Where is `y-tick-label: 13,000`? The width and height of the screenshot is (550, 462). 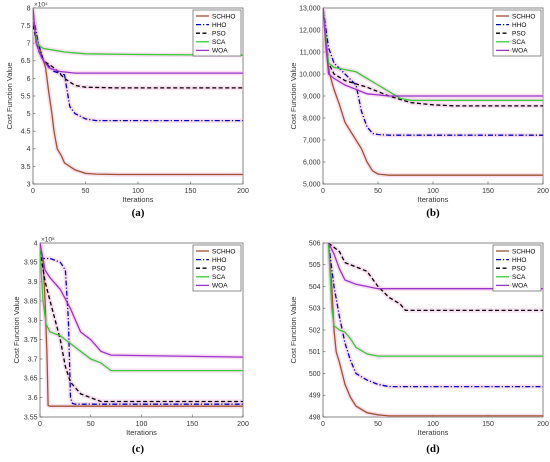 y-tick-label: 13,000 is located at coordinates (310, 8).